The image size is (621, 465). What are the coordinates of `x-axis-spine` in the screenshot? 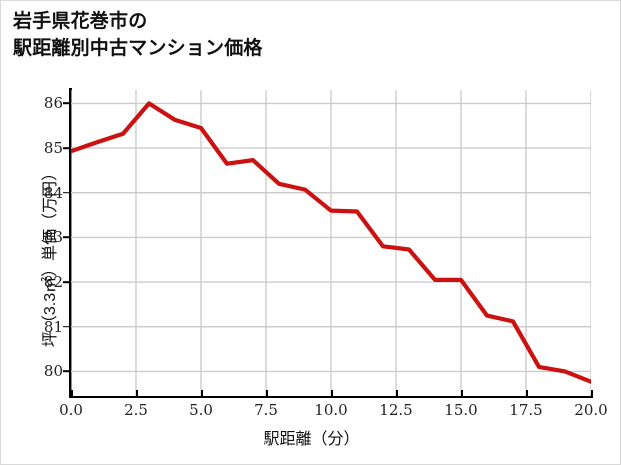 It's located at (331, 396).